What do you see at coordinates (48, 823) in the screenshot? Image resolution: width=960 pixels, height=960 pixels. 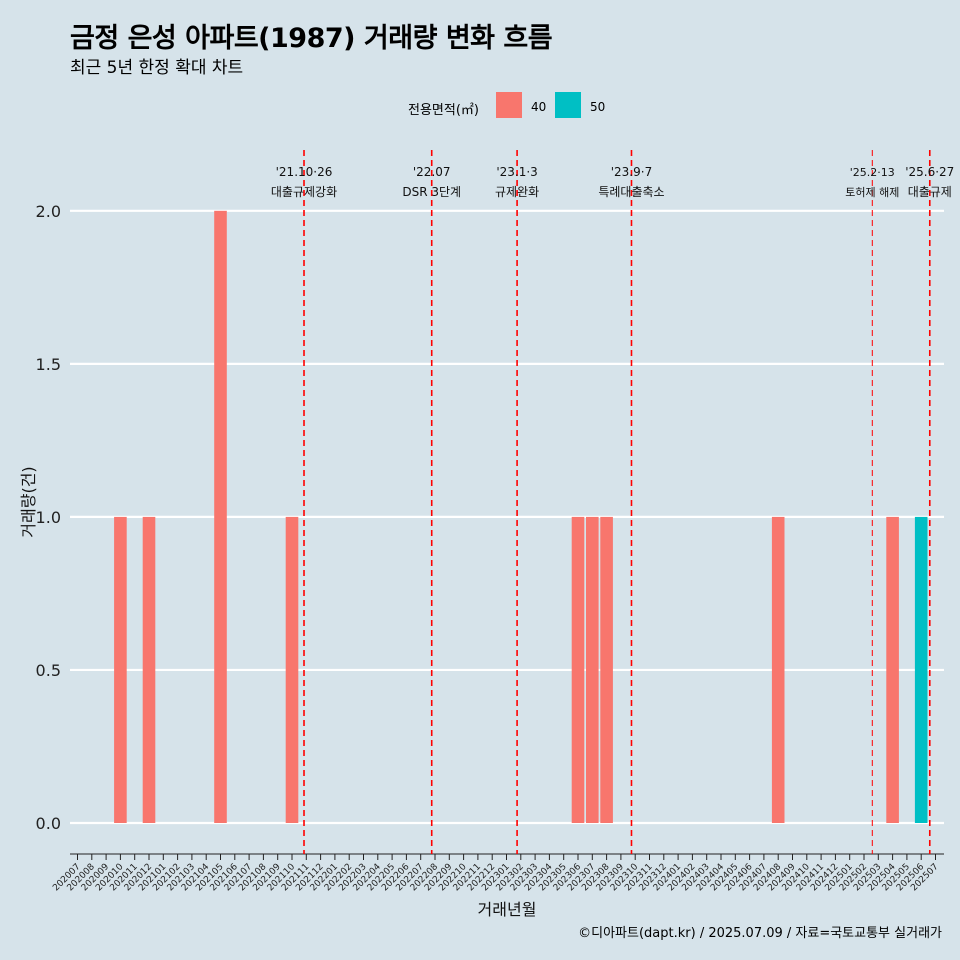 I see `y-tick-label: 0.0` at bounding box center [48, 823].